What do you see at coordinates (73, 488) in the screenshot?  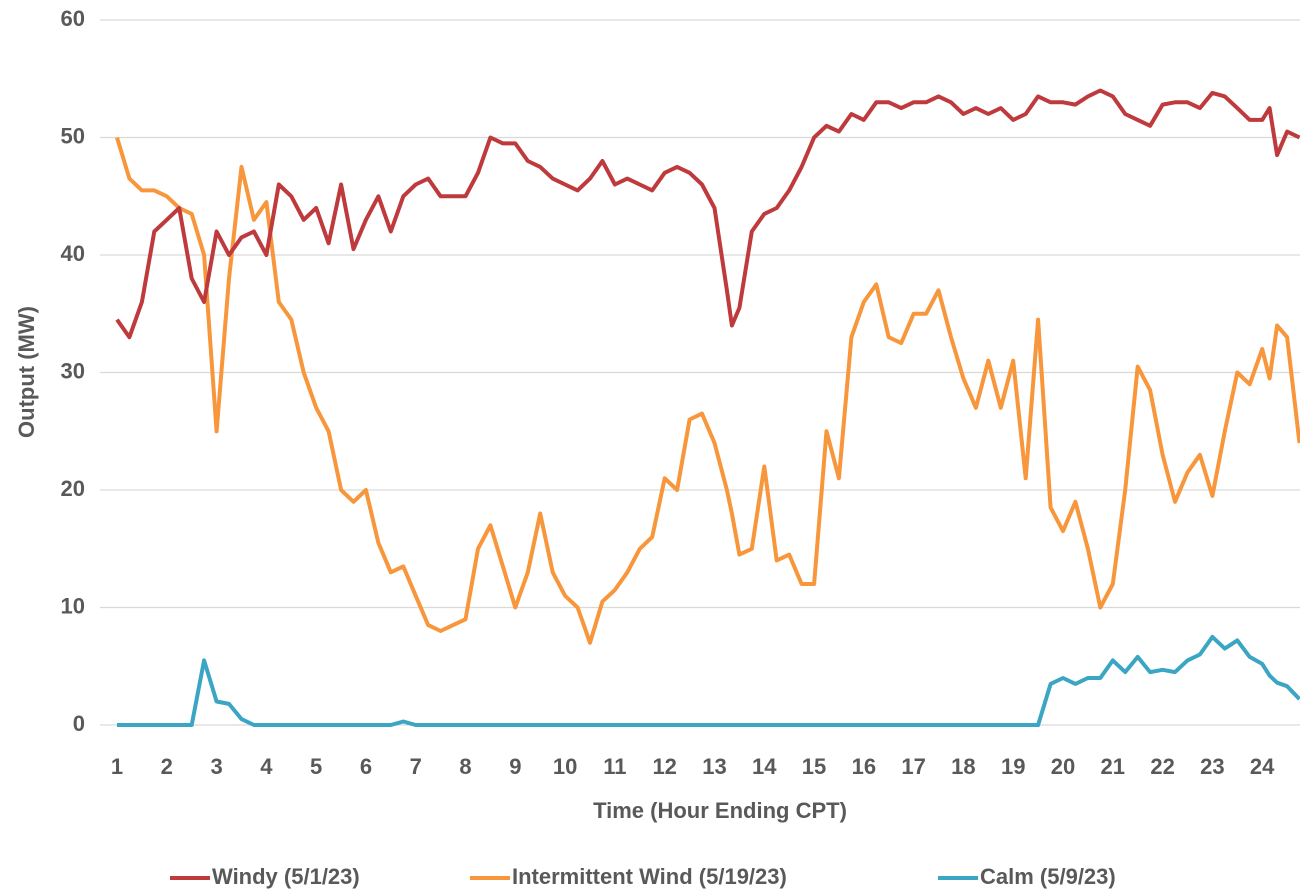 I see `y-tick-label: 20` at bounding box center [73, 488].